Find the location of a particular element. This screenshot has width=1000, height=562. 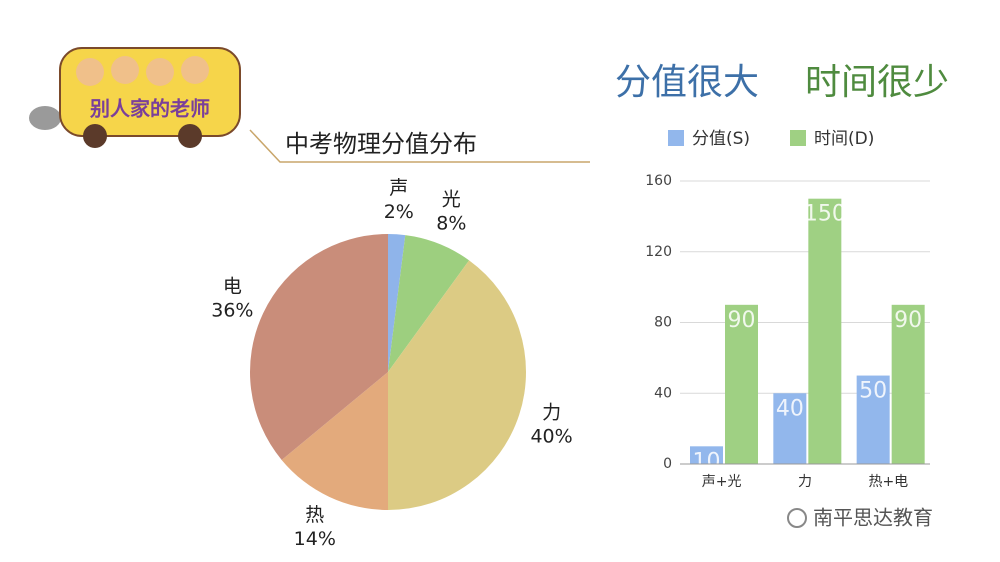

headline: 时间很少 is located at coordinates (877, 82).